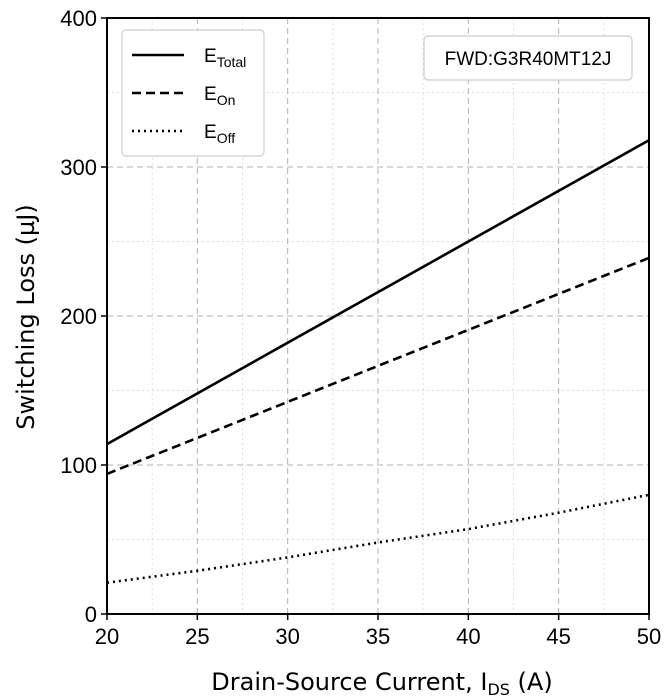 This screenshot has width=664, height=700. What do you see at coordinates (197, 636) in the screenshot?
I see `x-tick-label: 25` at bounding box center [197, 636].